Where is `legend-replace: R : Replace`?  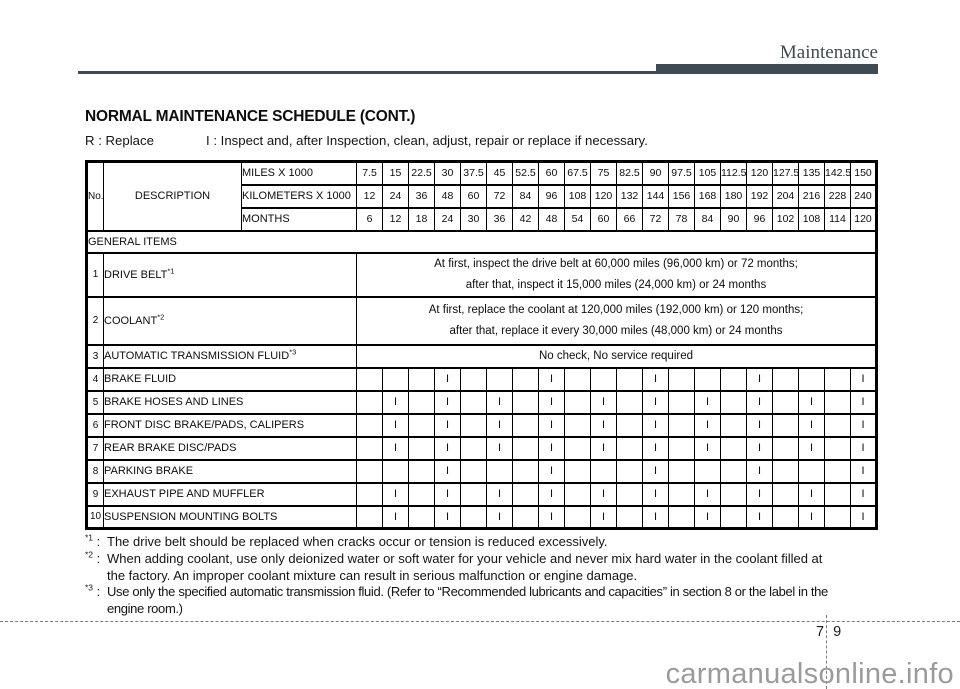
legend-replace: R : Replace is located at coordinates (119, 140).